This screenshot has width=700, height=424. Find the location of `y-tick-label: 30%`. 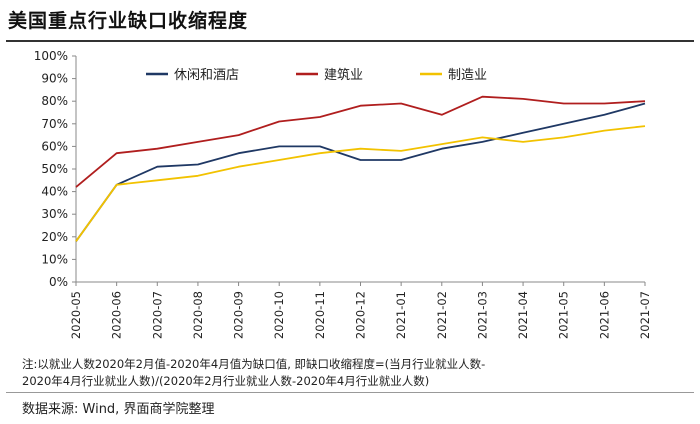

y-tick-label: 30% is located at coordinates (54, 214).